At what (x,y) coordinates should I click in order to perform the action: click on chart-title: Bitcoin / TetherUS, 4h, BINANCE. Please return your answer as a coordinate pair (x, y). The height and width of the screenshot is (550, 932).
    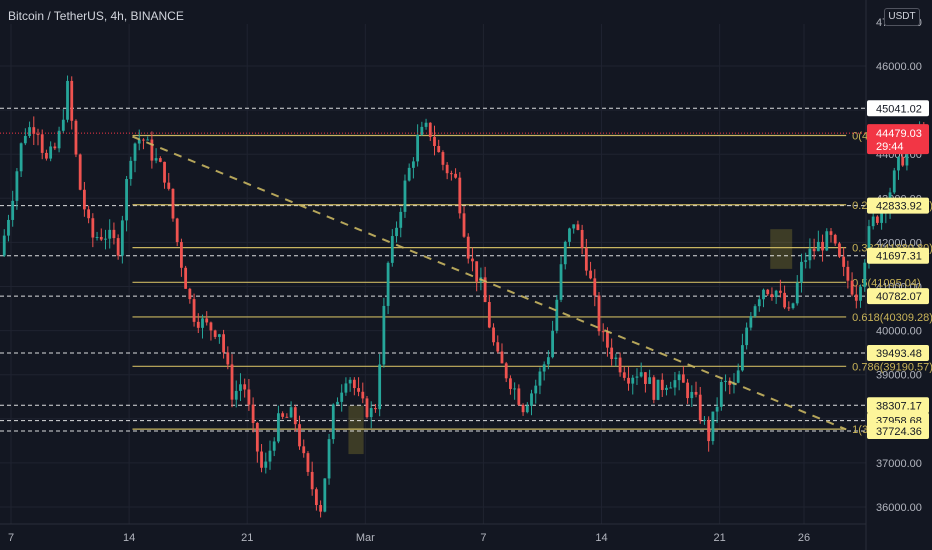
    Looking at the image, I should click on (96, 16).